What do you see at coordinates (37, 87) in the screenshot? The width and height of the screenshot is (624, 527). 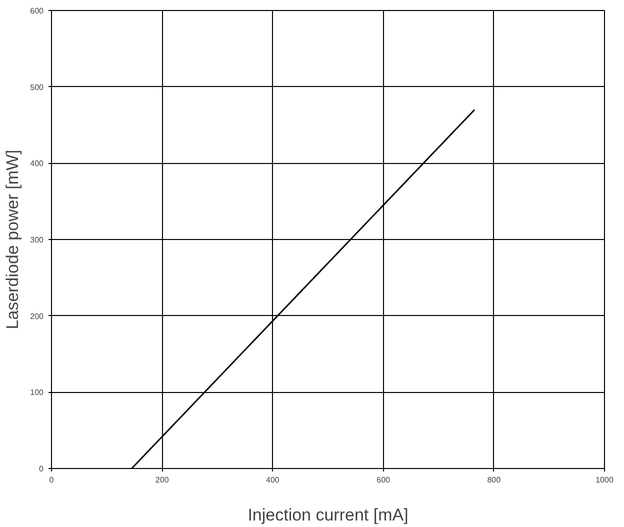 I see `y-tick-label: 500` at bounding box center [37, 87].